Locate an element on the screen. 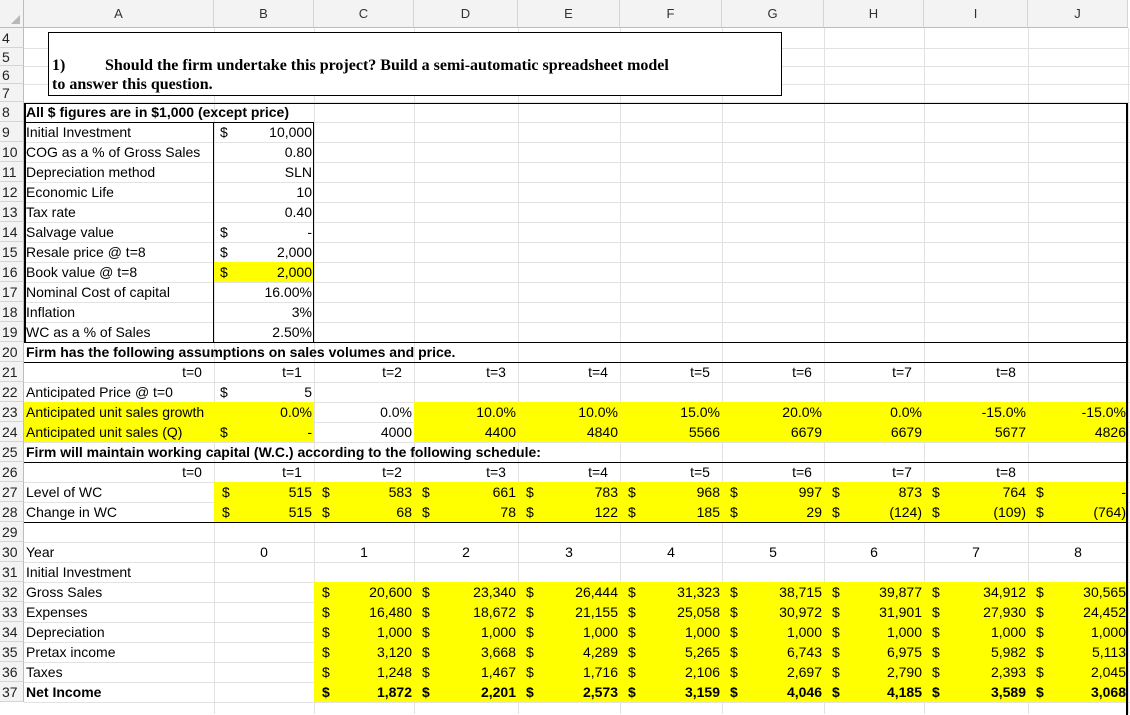 The height and width of the screenshot is (715, 1130). income-value: 2,045 is located at coordinates (1108, 672).